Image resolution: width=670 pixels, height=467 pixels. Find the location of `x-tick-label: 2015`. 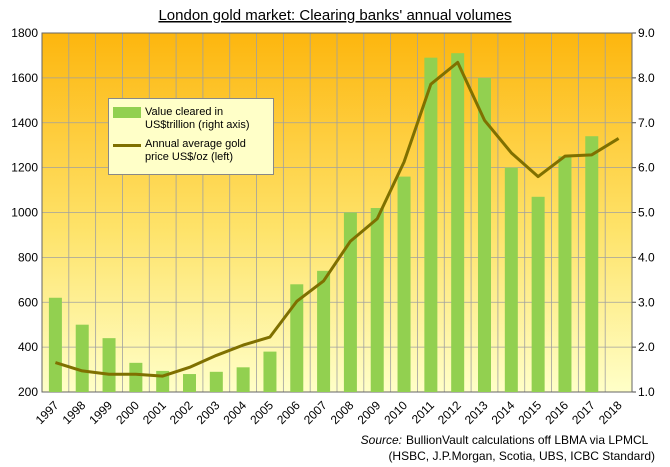

x-tick-label: 2015 is located at coordinates (529, 412).